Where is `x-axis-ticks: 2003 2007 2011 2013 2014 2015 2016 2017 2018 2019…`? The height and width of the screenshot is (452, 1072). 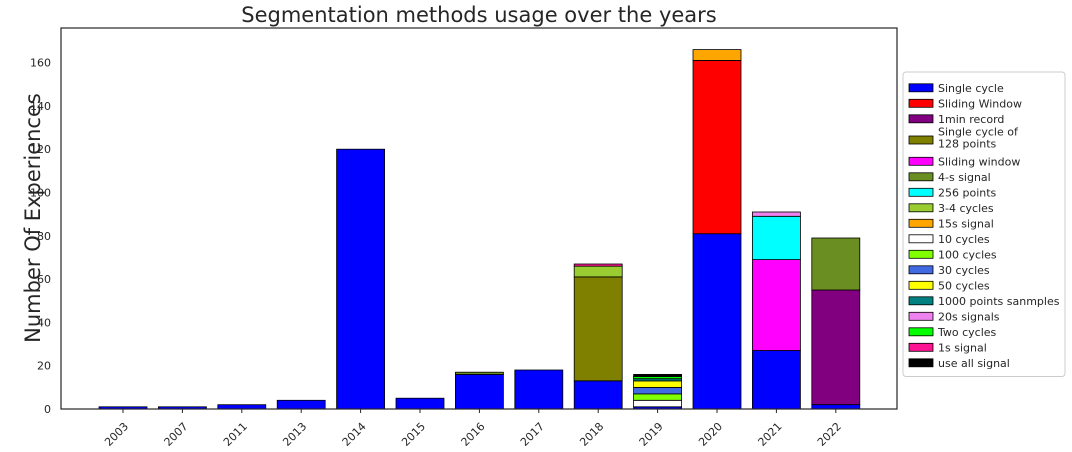 x-axis-ticks: 2003 2007 2011 2013 2014 2015 2016 2017 2018 2019… is located at coordinates (473, 429).